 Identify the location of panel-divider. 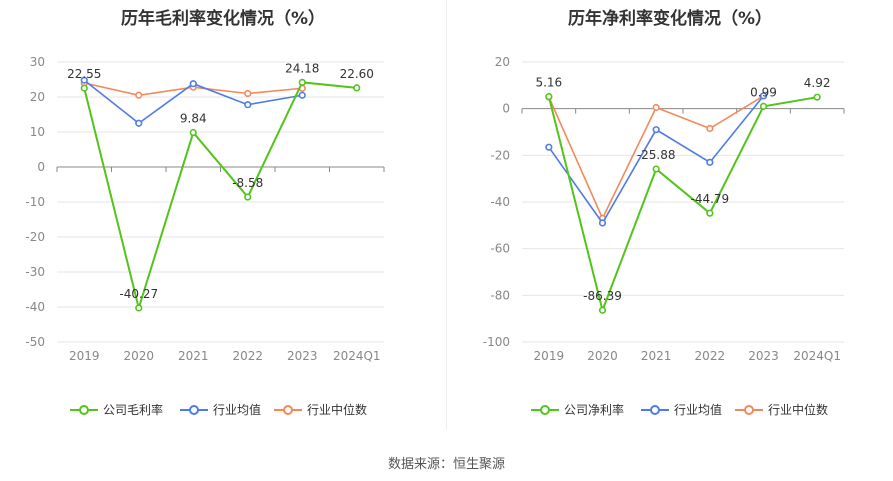
(446, 215).